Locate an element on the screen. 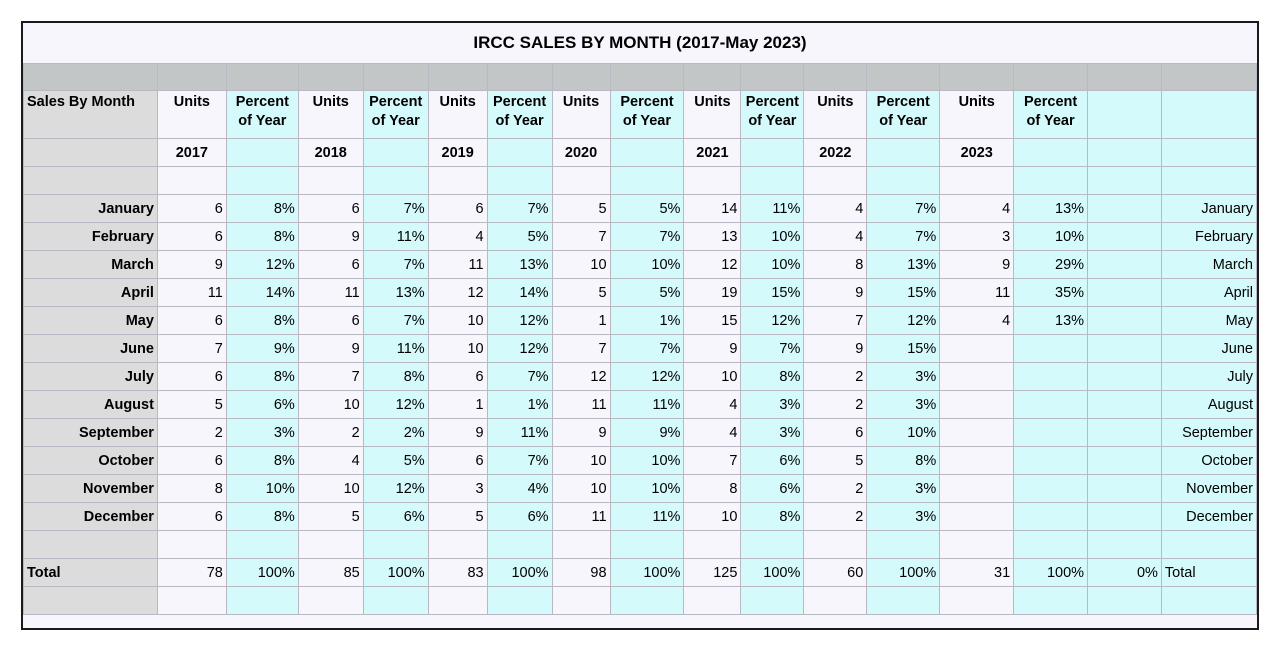 Image resolution: width=1280 pixels, height=652 pixels. year-label: 2018 is located at coordinates (330, 152).